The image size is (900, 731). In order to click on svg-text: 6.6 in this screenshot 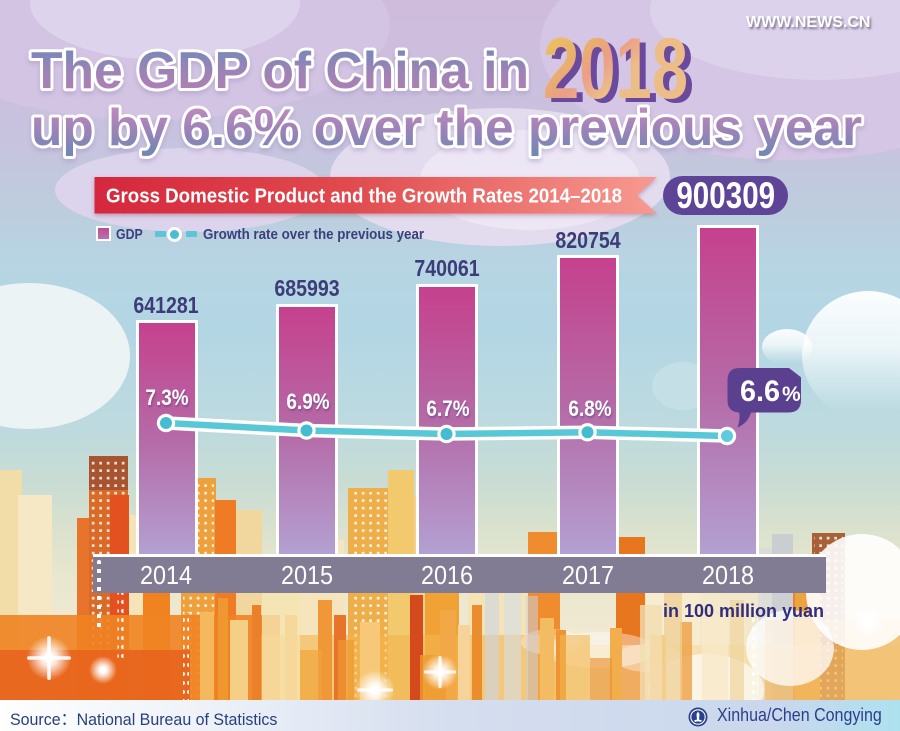, I will do `click(760, 391)`.